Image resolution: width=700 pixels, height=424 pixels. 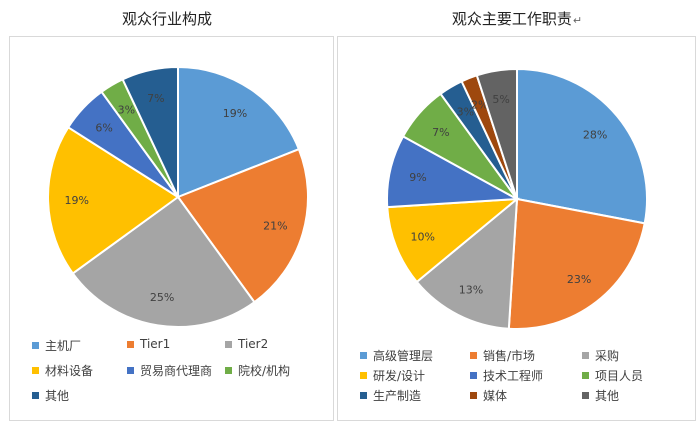 I want to click on legend-item-job-8: 其他, so click(x=600, y=395).